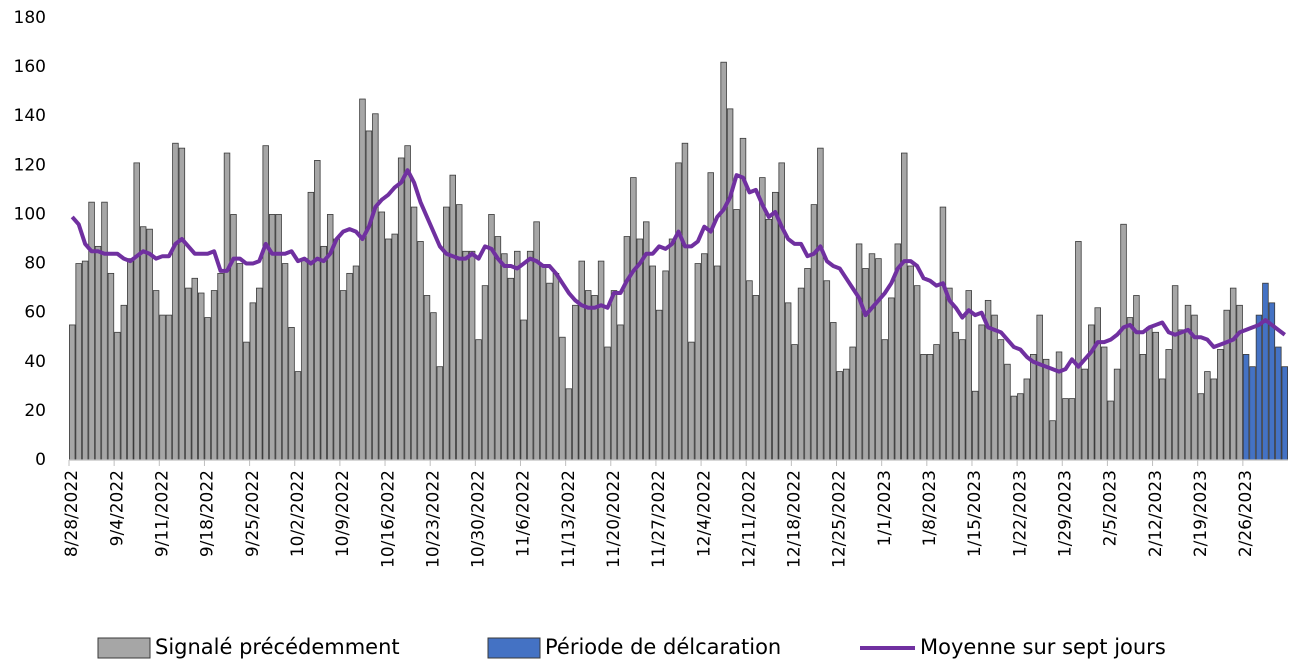 This screenshot has width=1293, height=667. Describe the element at coordinates (795, 519) in the screenshot. I see `x-tick-label: 12/18/2022` at that location.